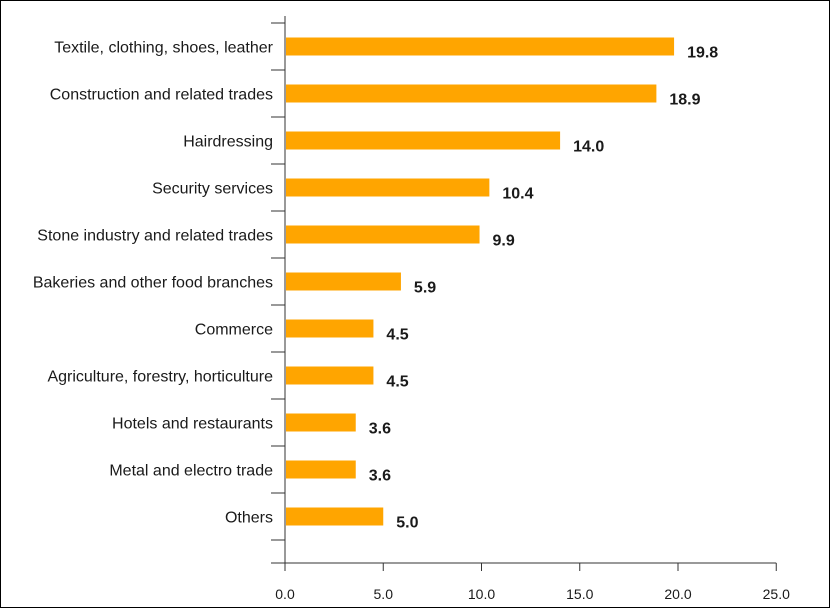 The width and height of the screenshot is (830, 608). What do you see at coordinates (192, 424) in the screenshot?
I see `category-label: Hotels and restaurants` at bounding box center [192, 424].